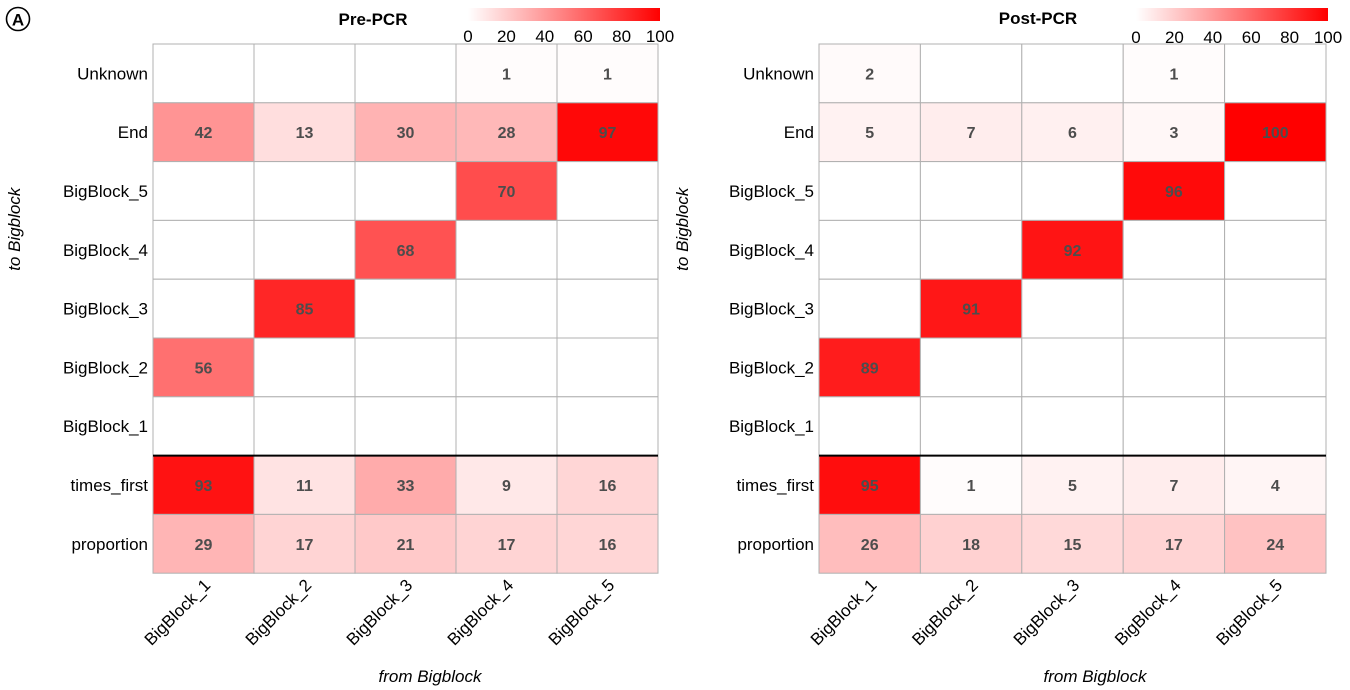  I want to click on cell-value-label: 29, so click(204, 545).